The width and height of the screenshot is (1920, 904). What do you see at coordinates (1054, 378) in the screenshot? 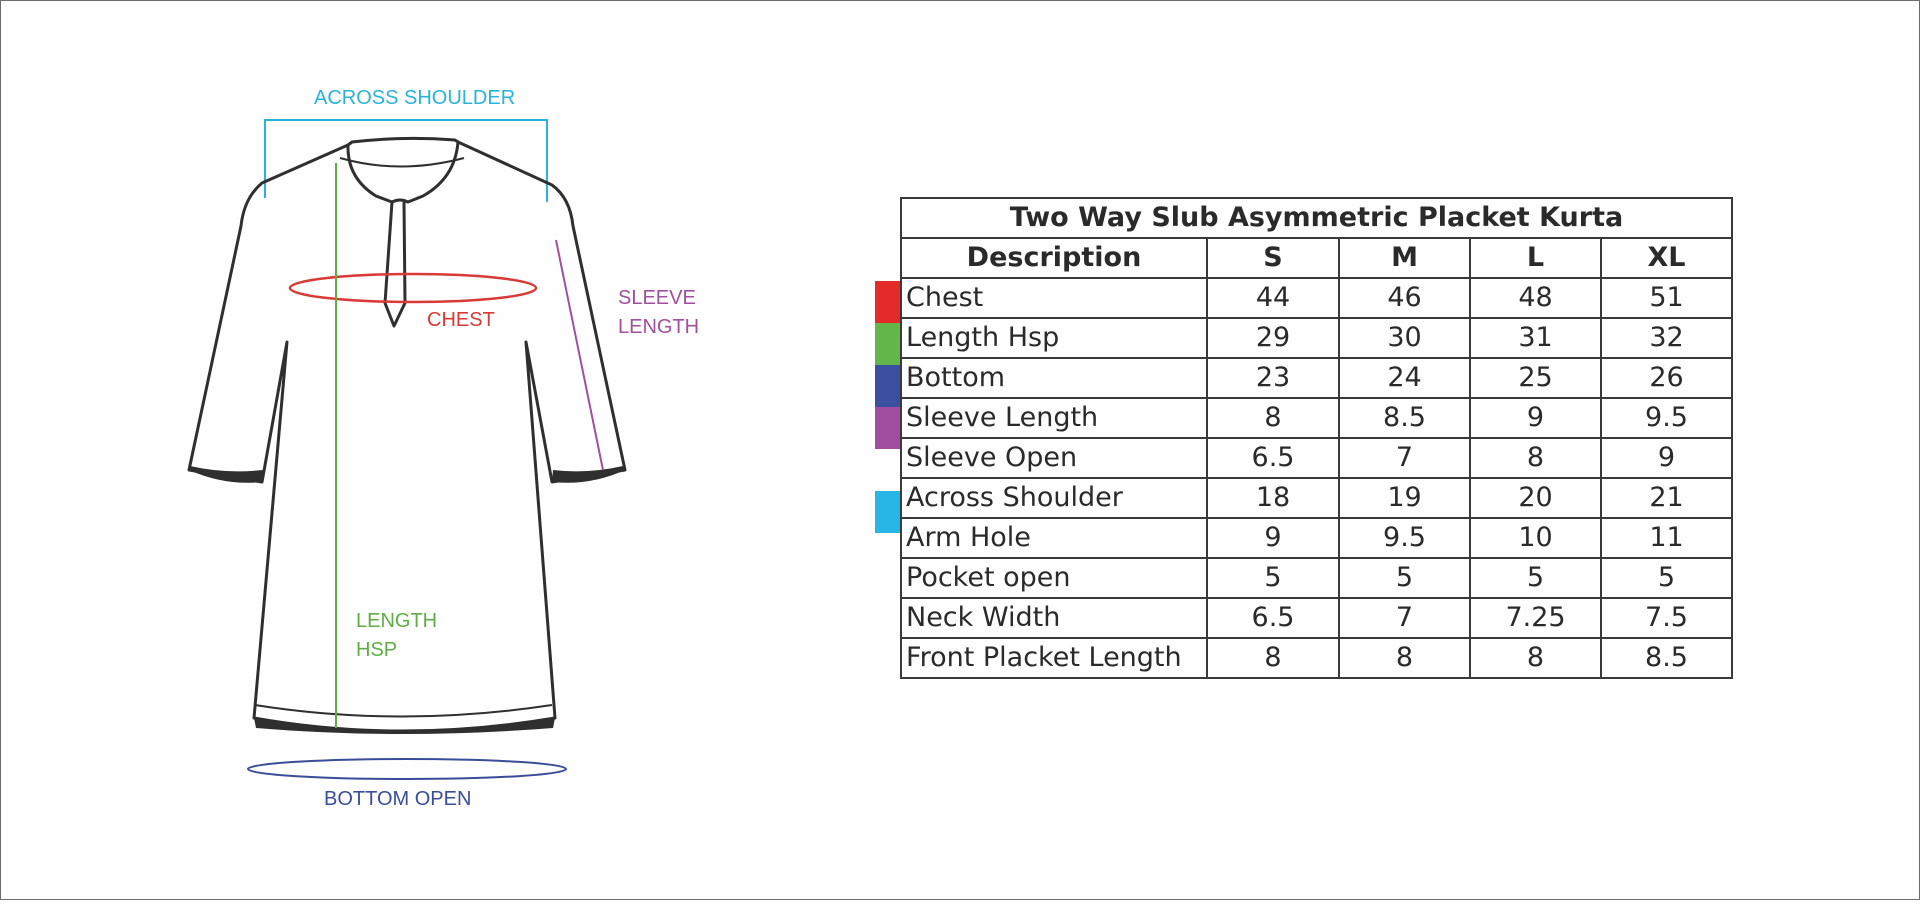
I see `row-description: Bottom` at bounding box center [1054, 378].